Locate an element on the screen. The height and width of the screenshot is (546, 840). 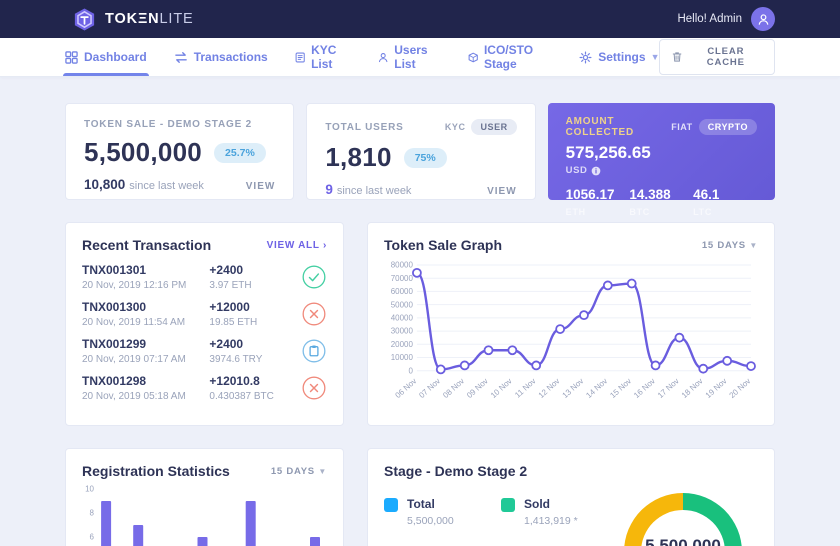
amount-fiat-toggle: FIAT is located at coordinates (682, 127).